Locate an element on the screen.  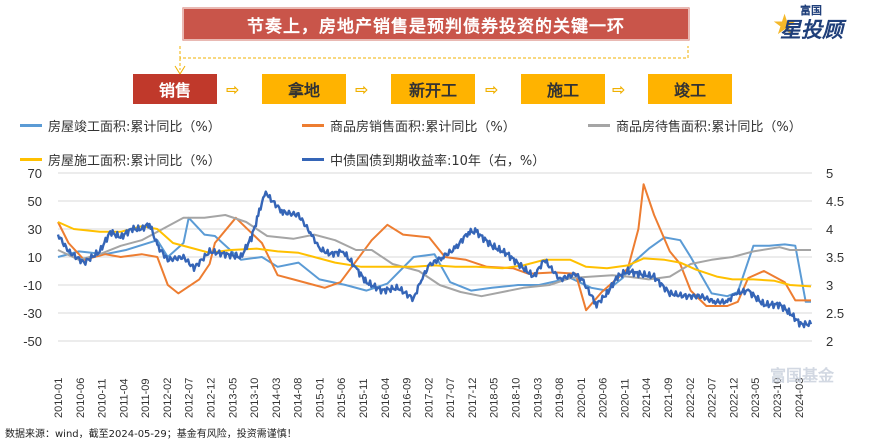
x-tick-label: 2019-08 is located at coordinates (560, 398).